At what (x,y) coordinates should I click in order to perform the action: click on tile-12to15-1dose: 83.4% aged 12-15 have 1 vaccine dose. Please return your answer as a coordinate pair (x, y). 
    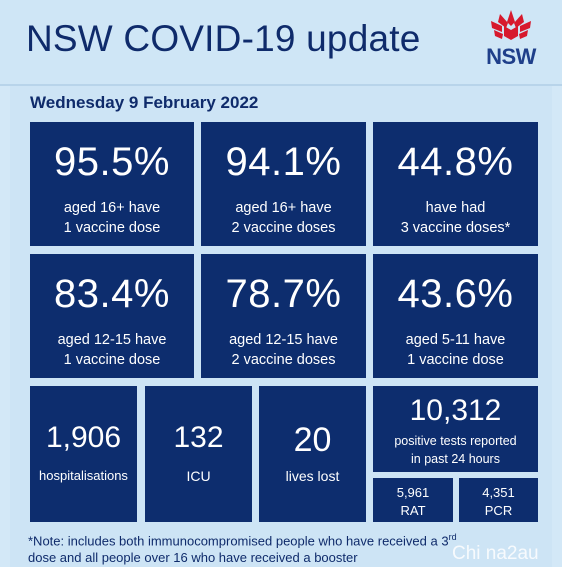
    Looking at the image, I should click on (112, 316).